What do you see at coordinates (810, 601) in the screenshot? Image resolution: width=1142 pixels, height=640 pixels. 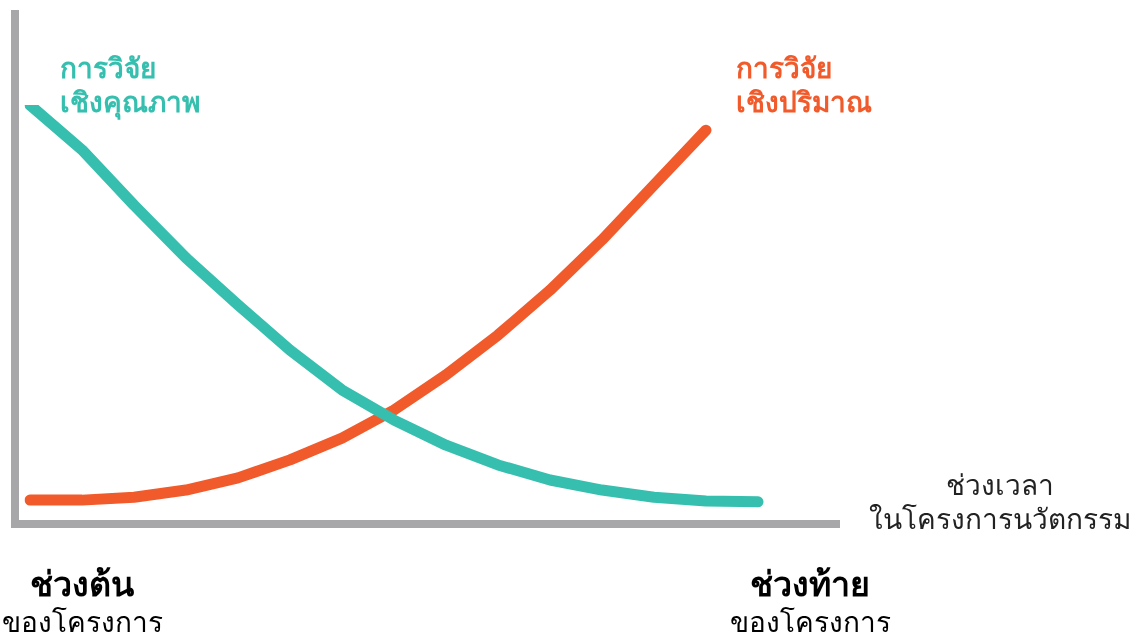 I see `x-tick-label: ช่วงท้าย ของโครงการ` at bounding box center [810, 601].